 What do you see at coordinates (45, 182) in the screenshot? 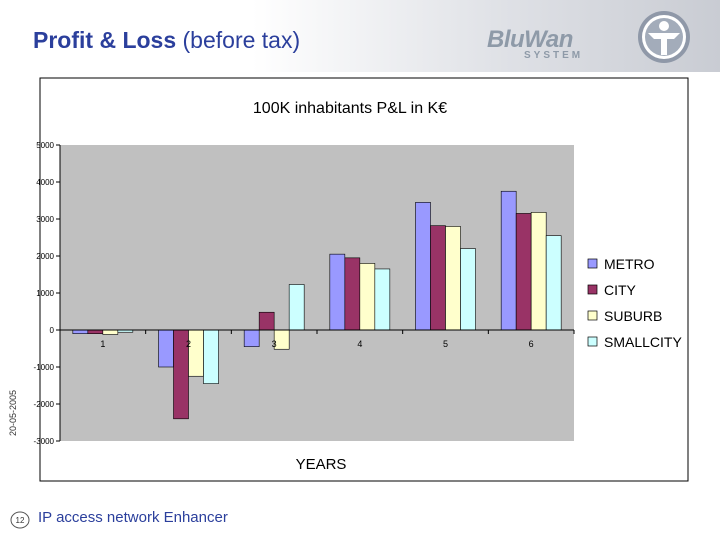
I see `y-tick-label: 4000` at bounding box center [45, 182].